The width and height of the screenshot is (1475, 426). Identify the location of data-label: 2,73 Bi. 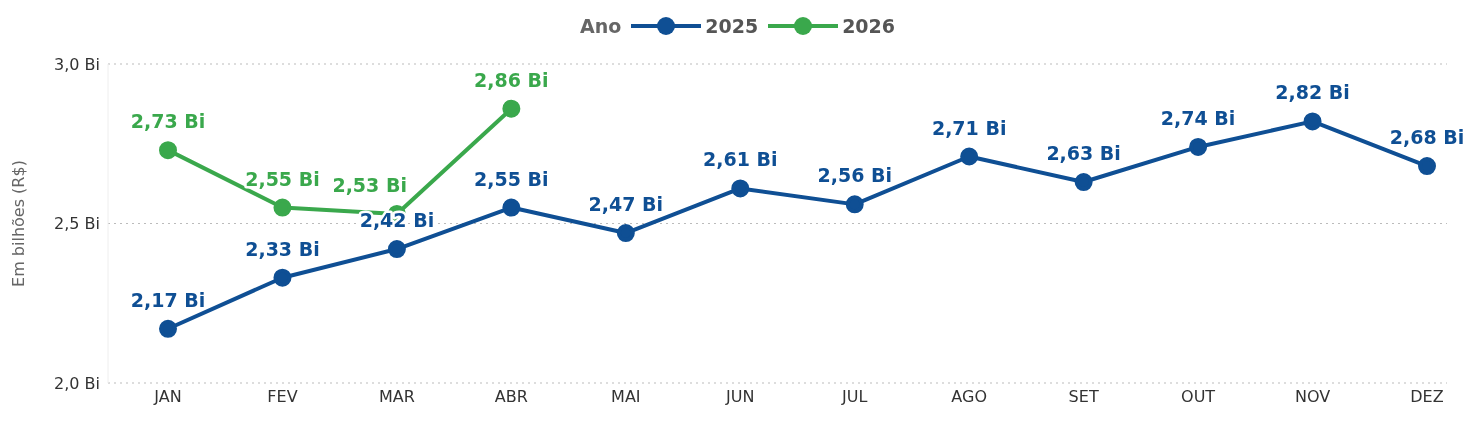
(168, 121).